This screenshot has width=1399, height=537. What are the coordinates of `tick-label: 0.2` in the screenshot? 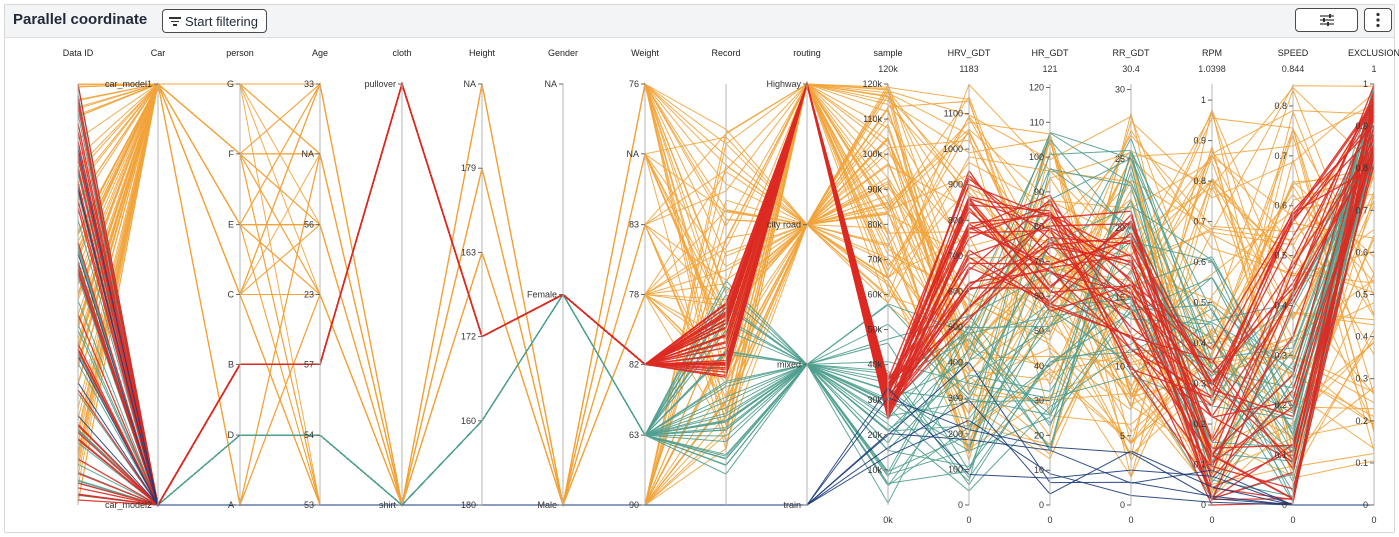 It's located at (1199, 424).